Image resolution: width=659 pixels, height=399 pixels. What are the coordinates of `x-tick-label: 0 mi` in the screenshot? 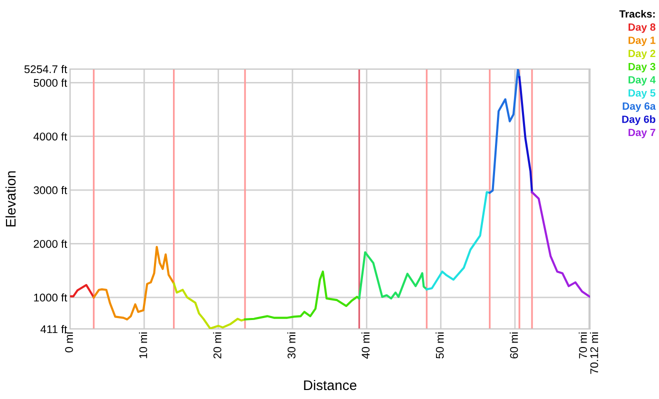 It's located at (68, 342).